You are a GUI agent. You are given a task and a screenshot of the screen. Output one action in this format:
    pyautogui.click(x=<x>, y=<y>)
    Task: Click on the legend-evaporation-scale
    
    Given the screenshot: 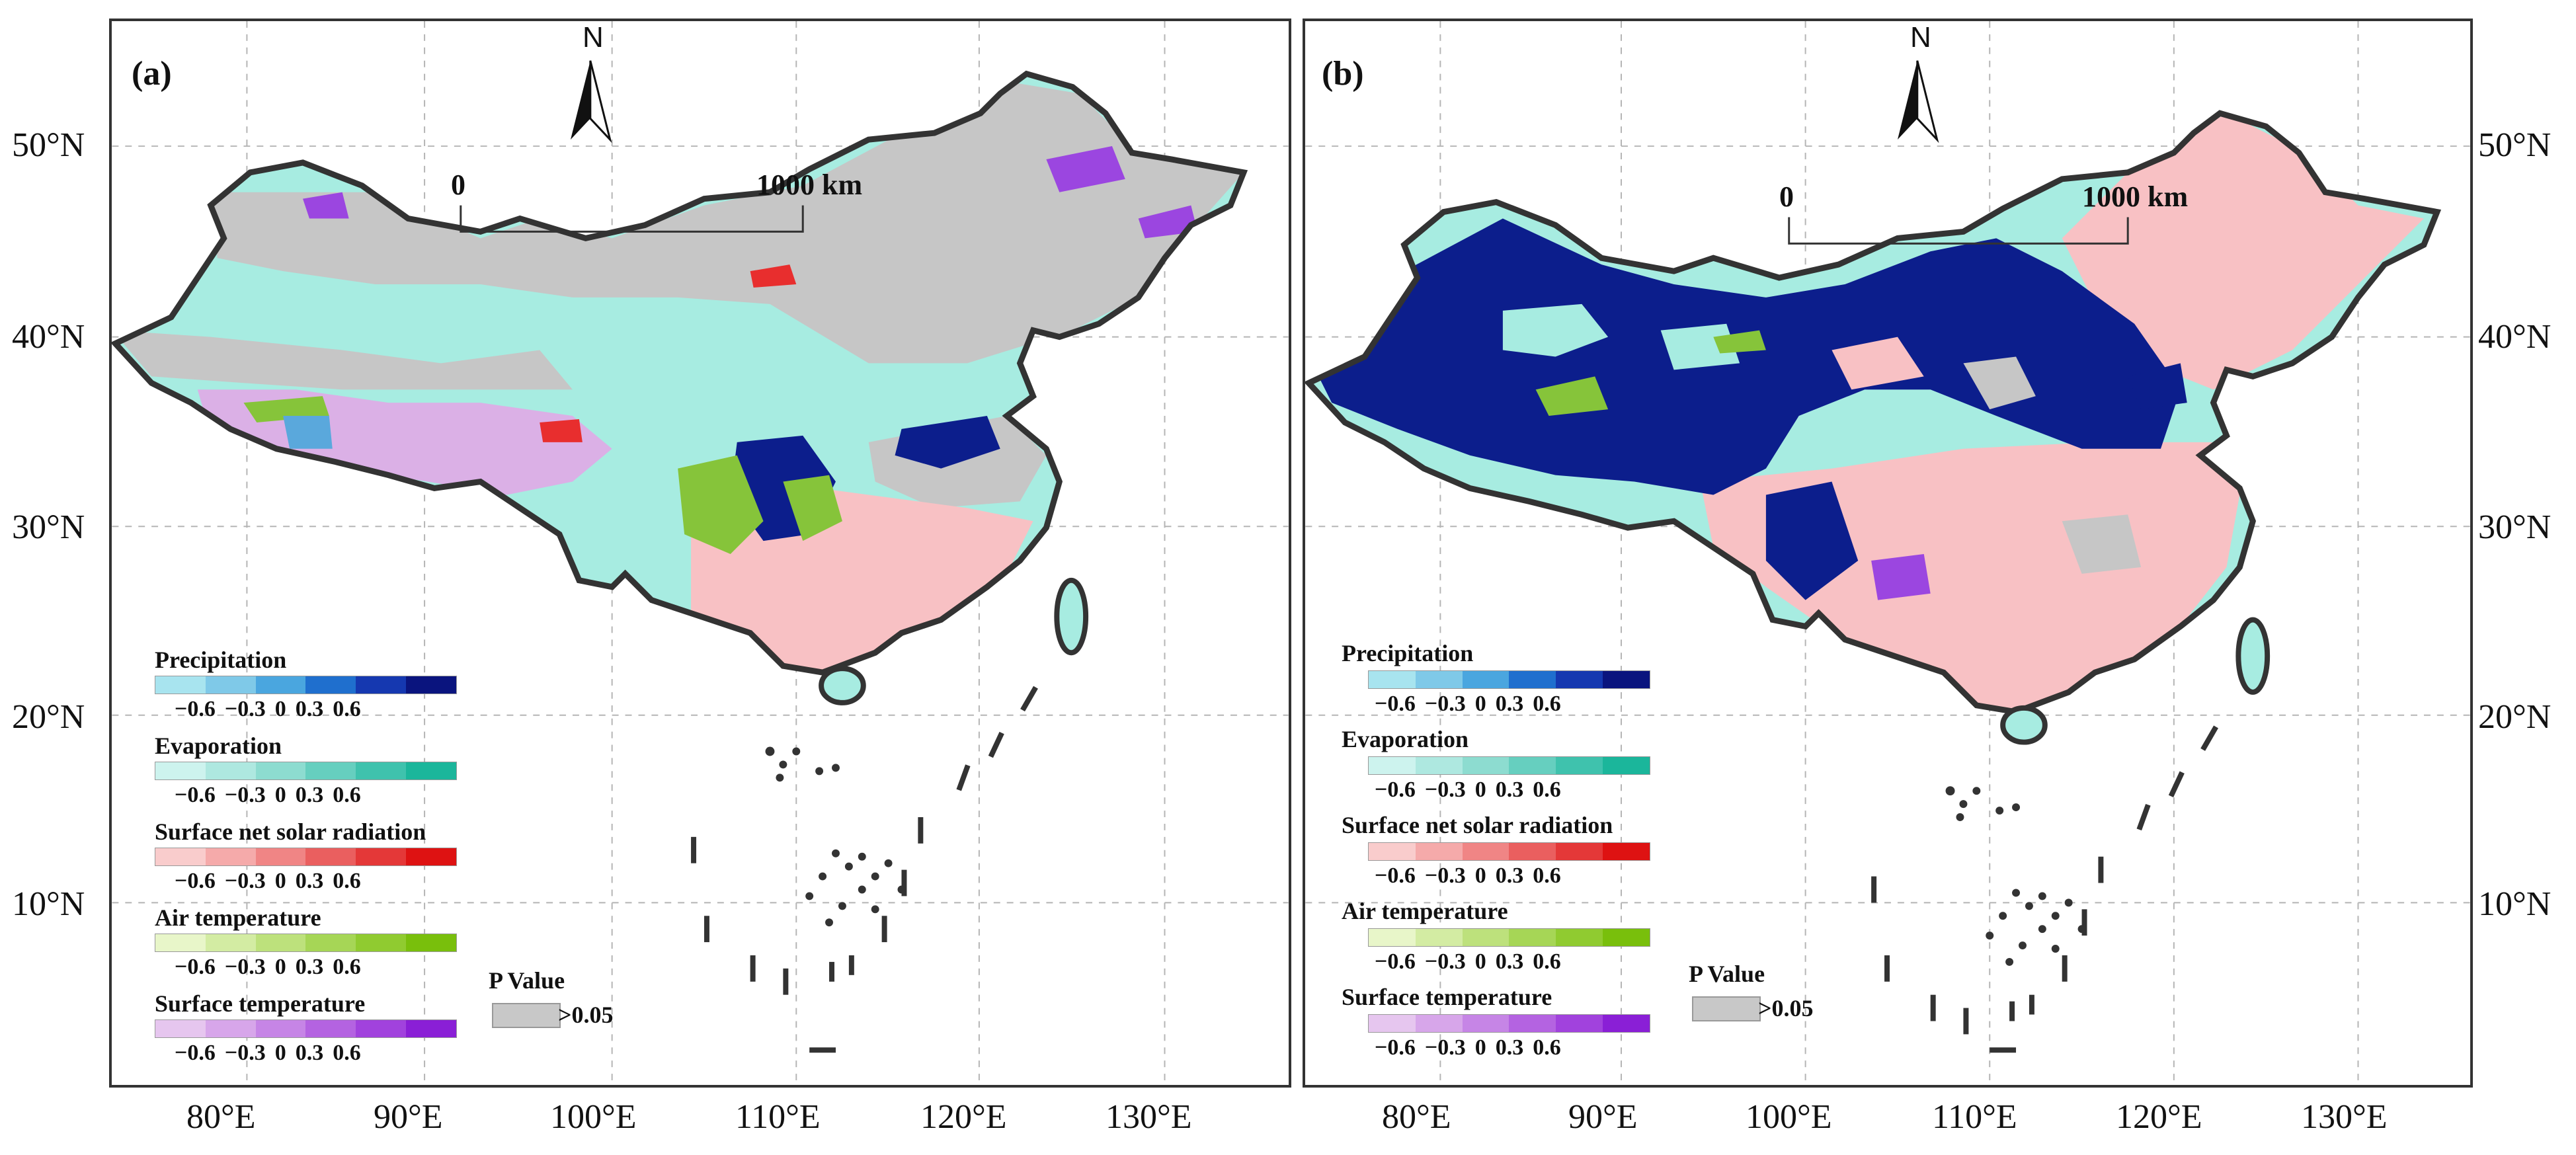 What is the action you would take?
    pyautogui.click(x=306, y=771)
    